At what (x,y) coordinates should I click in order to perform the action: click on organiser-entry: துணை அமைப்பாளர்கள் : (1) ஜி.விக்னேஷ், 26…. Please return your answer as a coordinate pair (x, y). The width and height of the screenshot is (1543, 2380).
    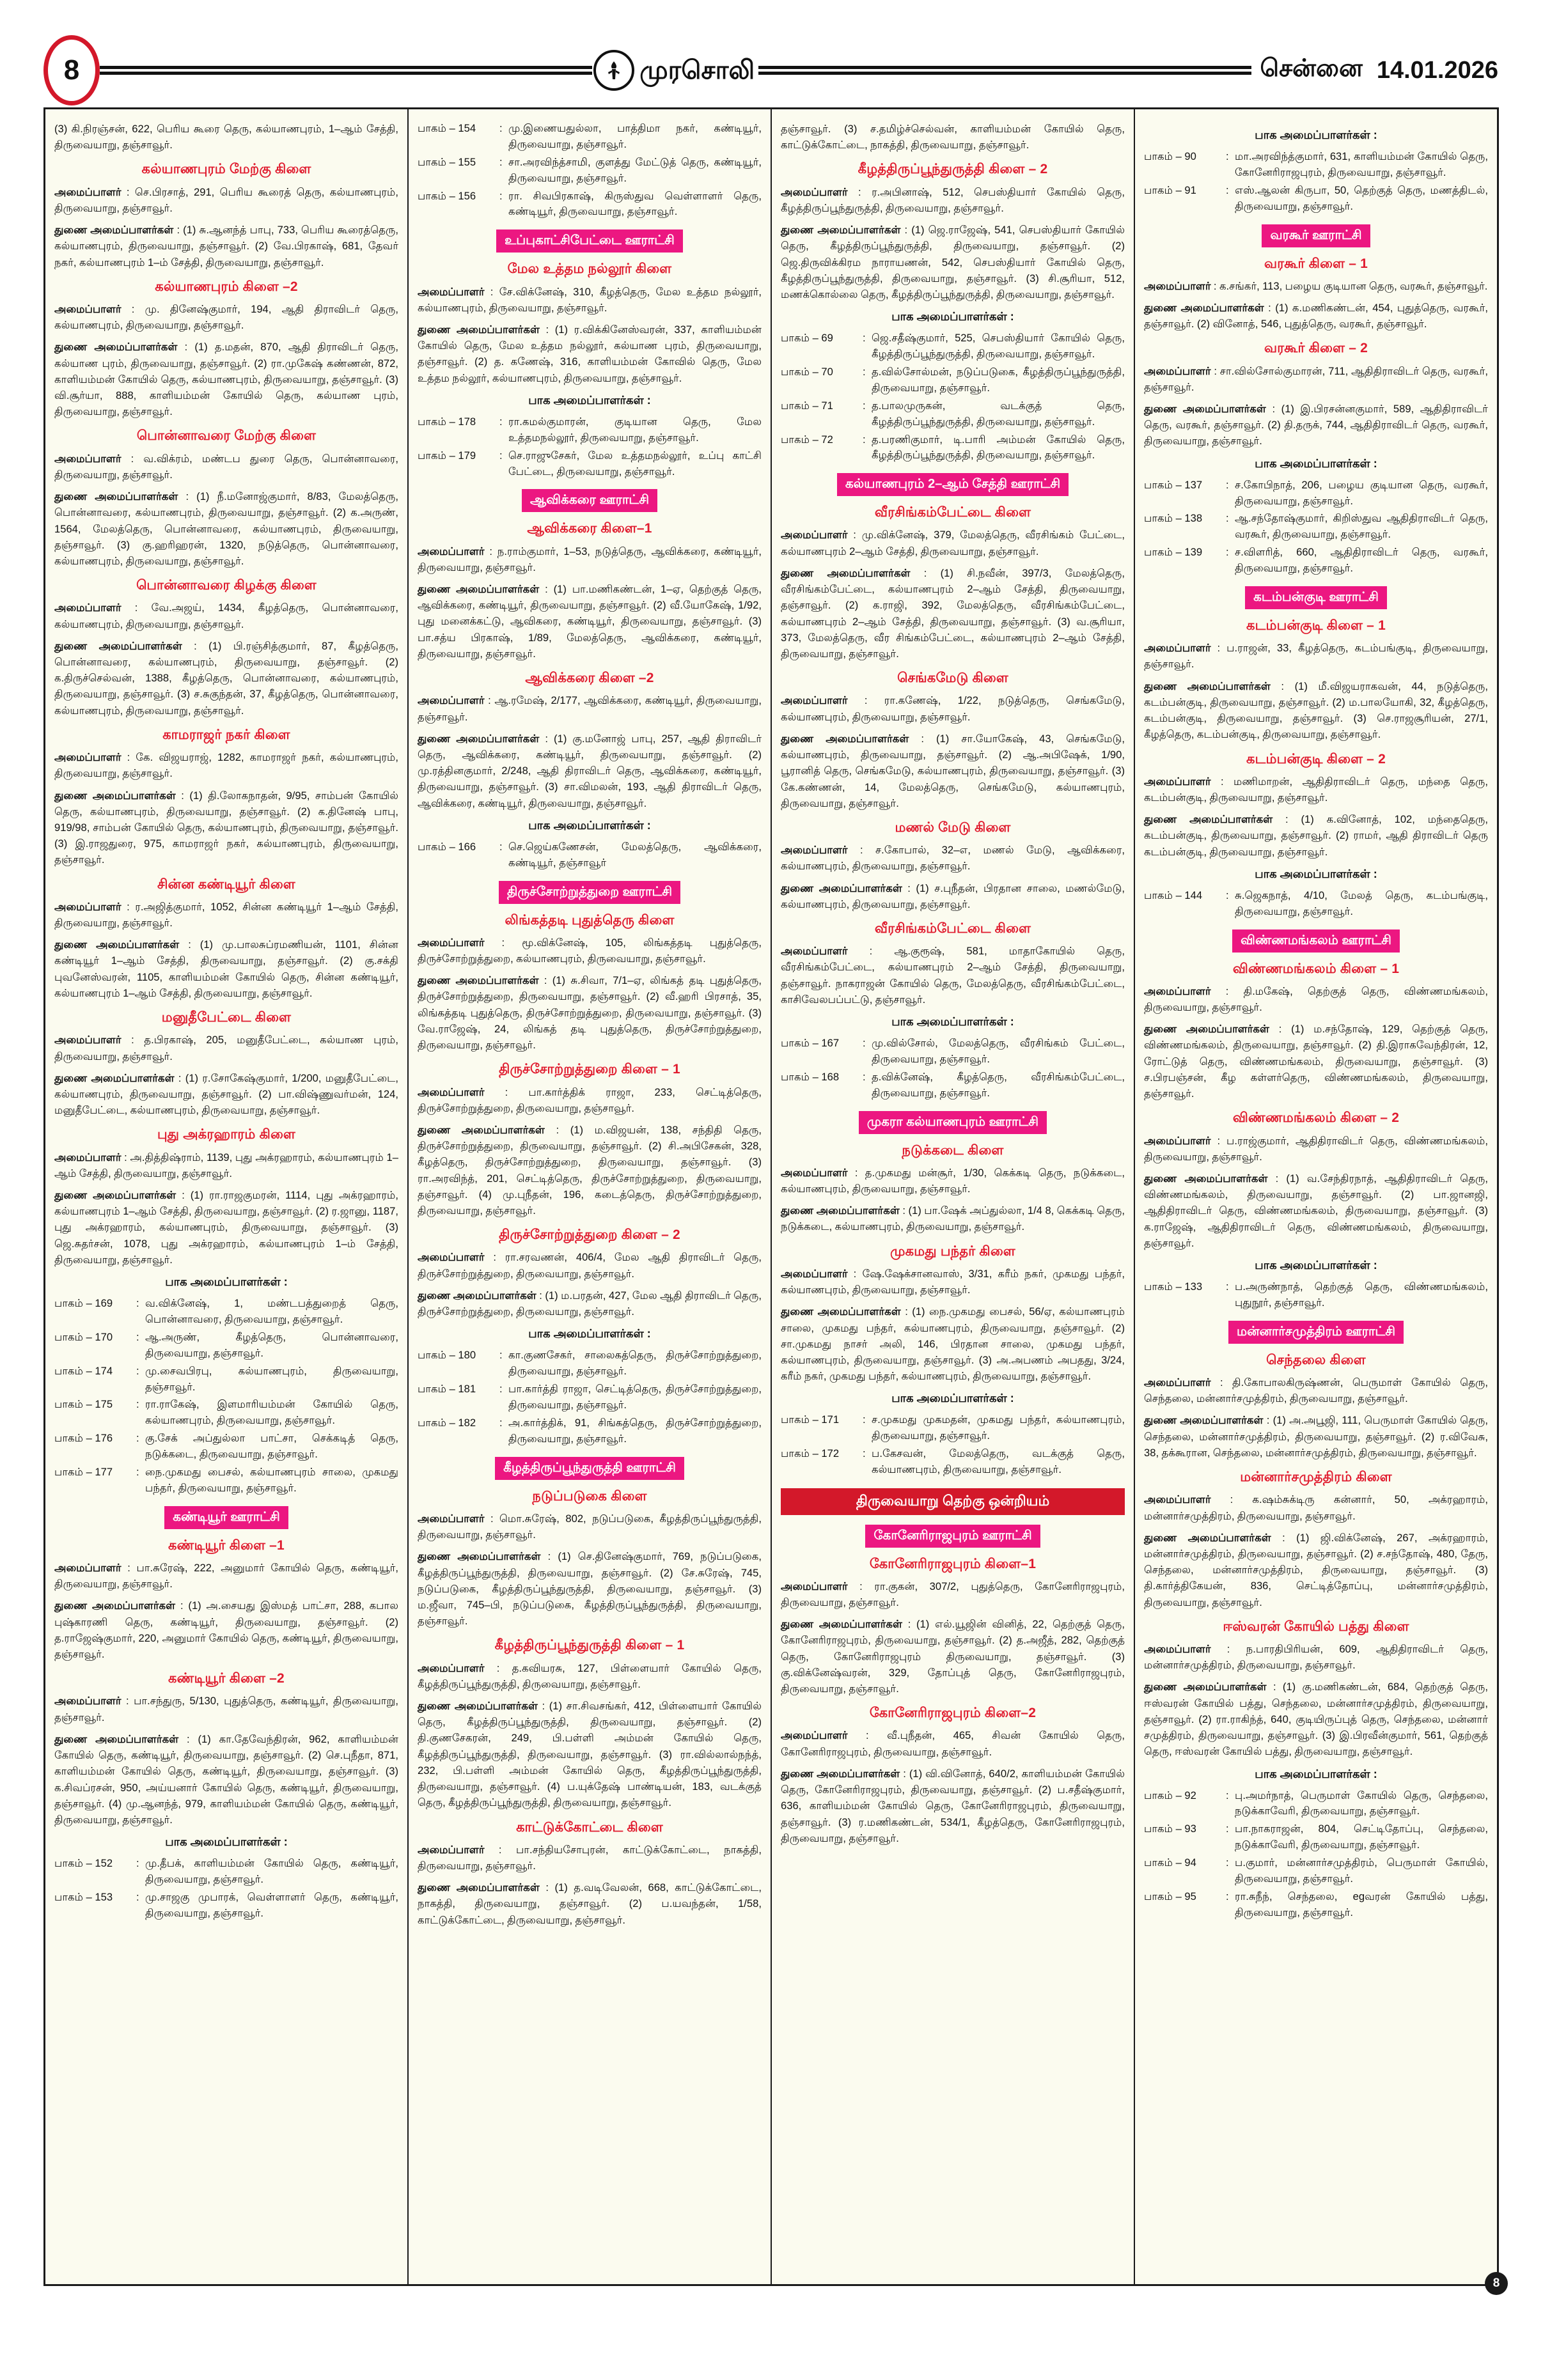
    Looking at the image, I should click on (1316, 1570).